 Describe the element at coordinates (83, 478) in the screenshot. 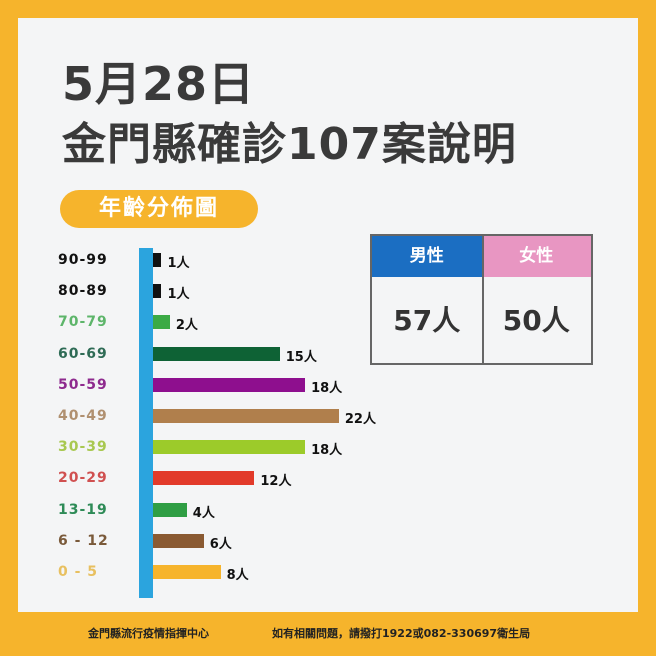

I see `tick-label: 20-29` at that location.